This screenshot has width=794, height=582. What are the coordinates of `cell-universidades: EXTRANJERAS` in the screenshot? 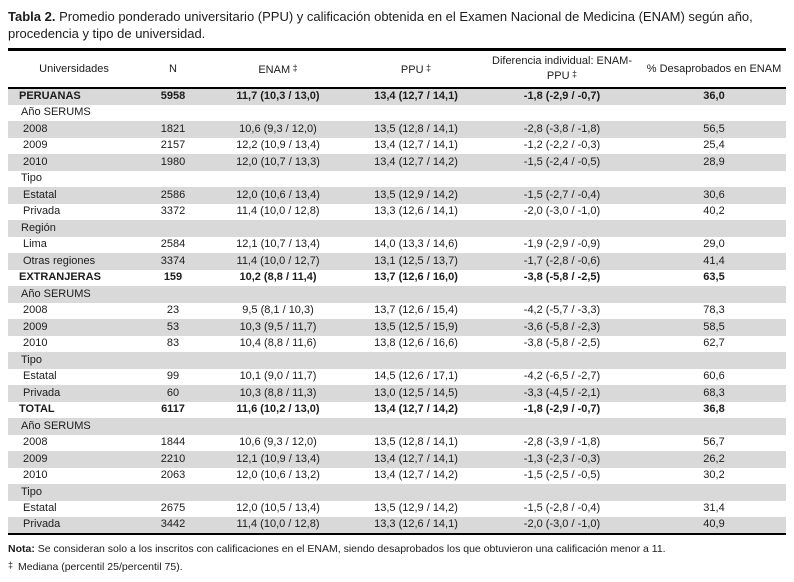 It's located at (60, 277).